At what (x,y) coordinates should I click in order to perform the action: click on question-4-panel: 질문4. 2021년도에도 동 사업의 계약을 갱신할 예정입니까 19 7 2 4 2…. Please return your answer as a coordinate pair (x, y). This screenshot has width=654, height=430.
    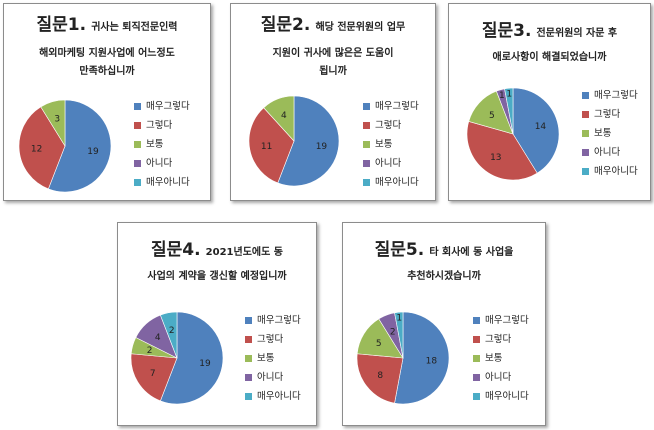
    Looking at the image, I should click on (217, 324).